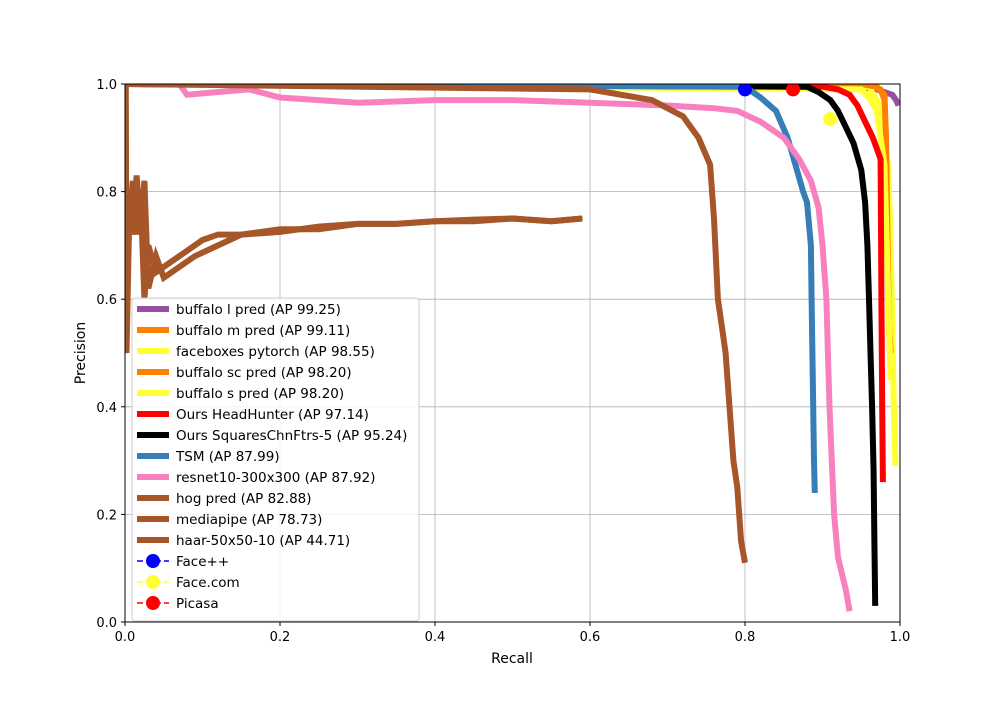  I want to click on legend-label: haar-50x50-10 (AP 44.71), so click(263, 541).